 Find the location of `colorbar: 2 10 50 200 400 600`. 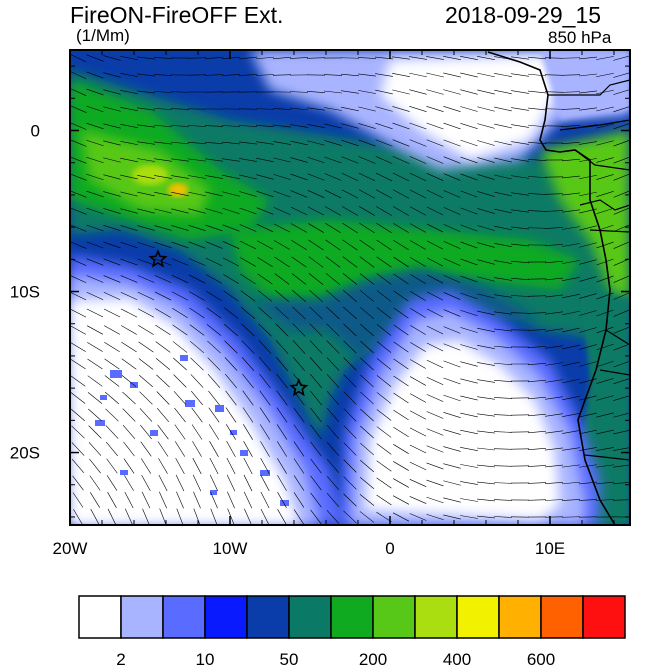

colorbar: 2 10 50 200 400 600 is located at coordinates (352, 631).